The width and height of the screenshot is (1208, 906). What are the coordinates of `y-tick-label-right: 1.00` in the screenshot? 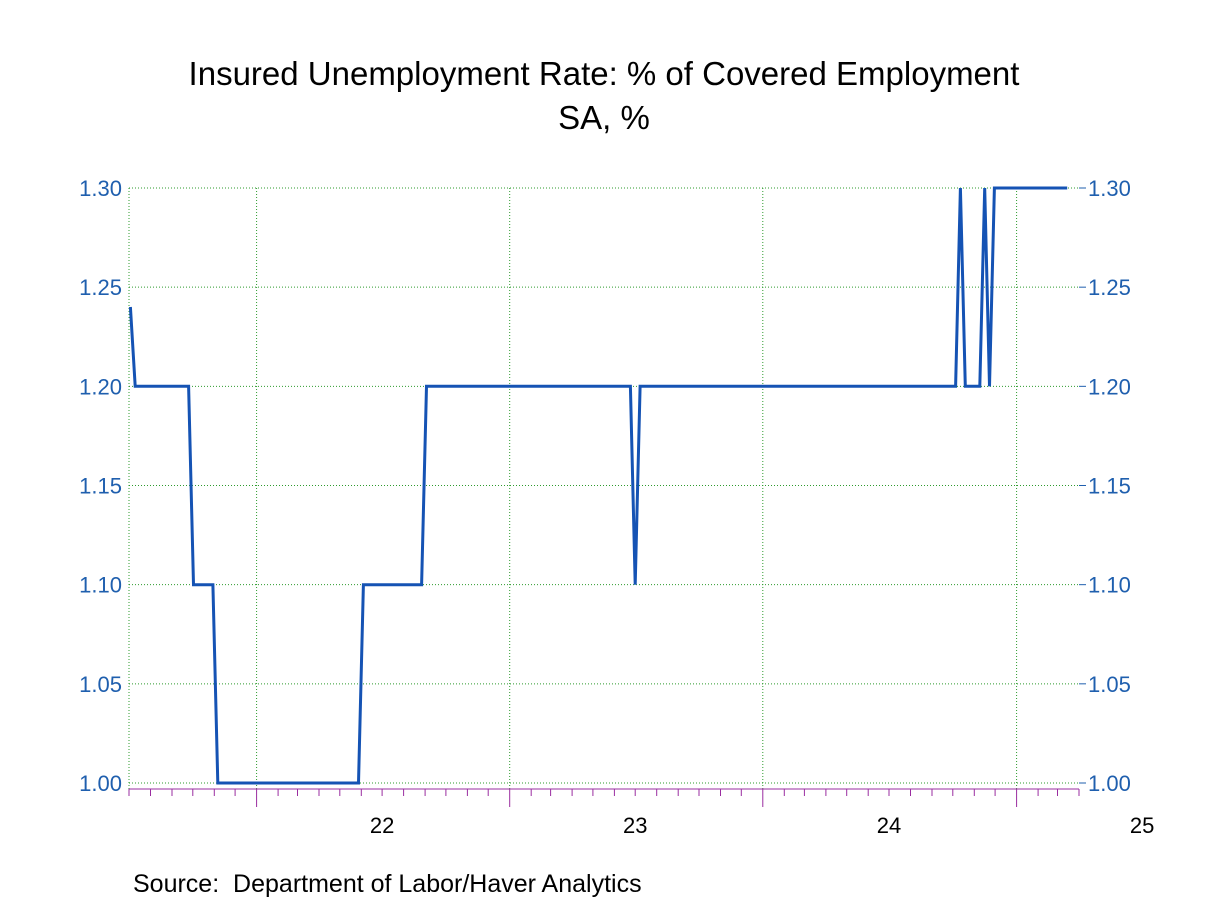 It's located at (1109, 783).